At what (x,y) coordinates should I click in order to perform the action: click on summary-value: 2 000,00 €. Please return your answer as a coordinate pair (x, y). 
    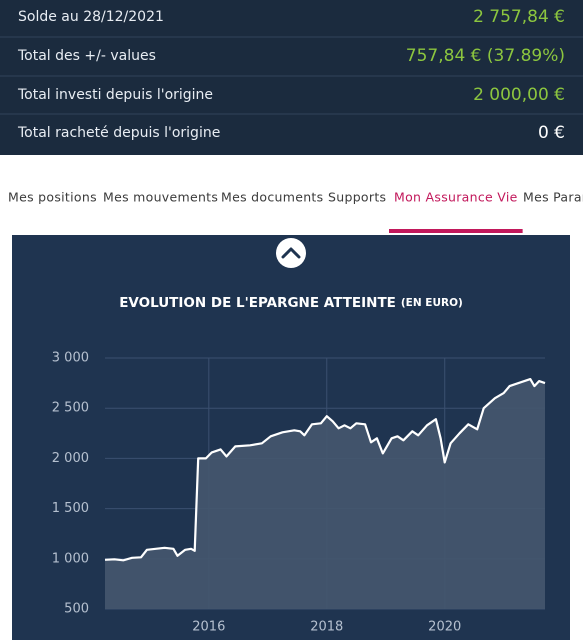
    Looking at the image, I should click on (519, 95).